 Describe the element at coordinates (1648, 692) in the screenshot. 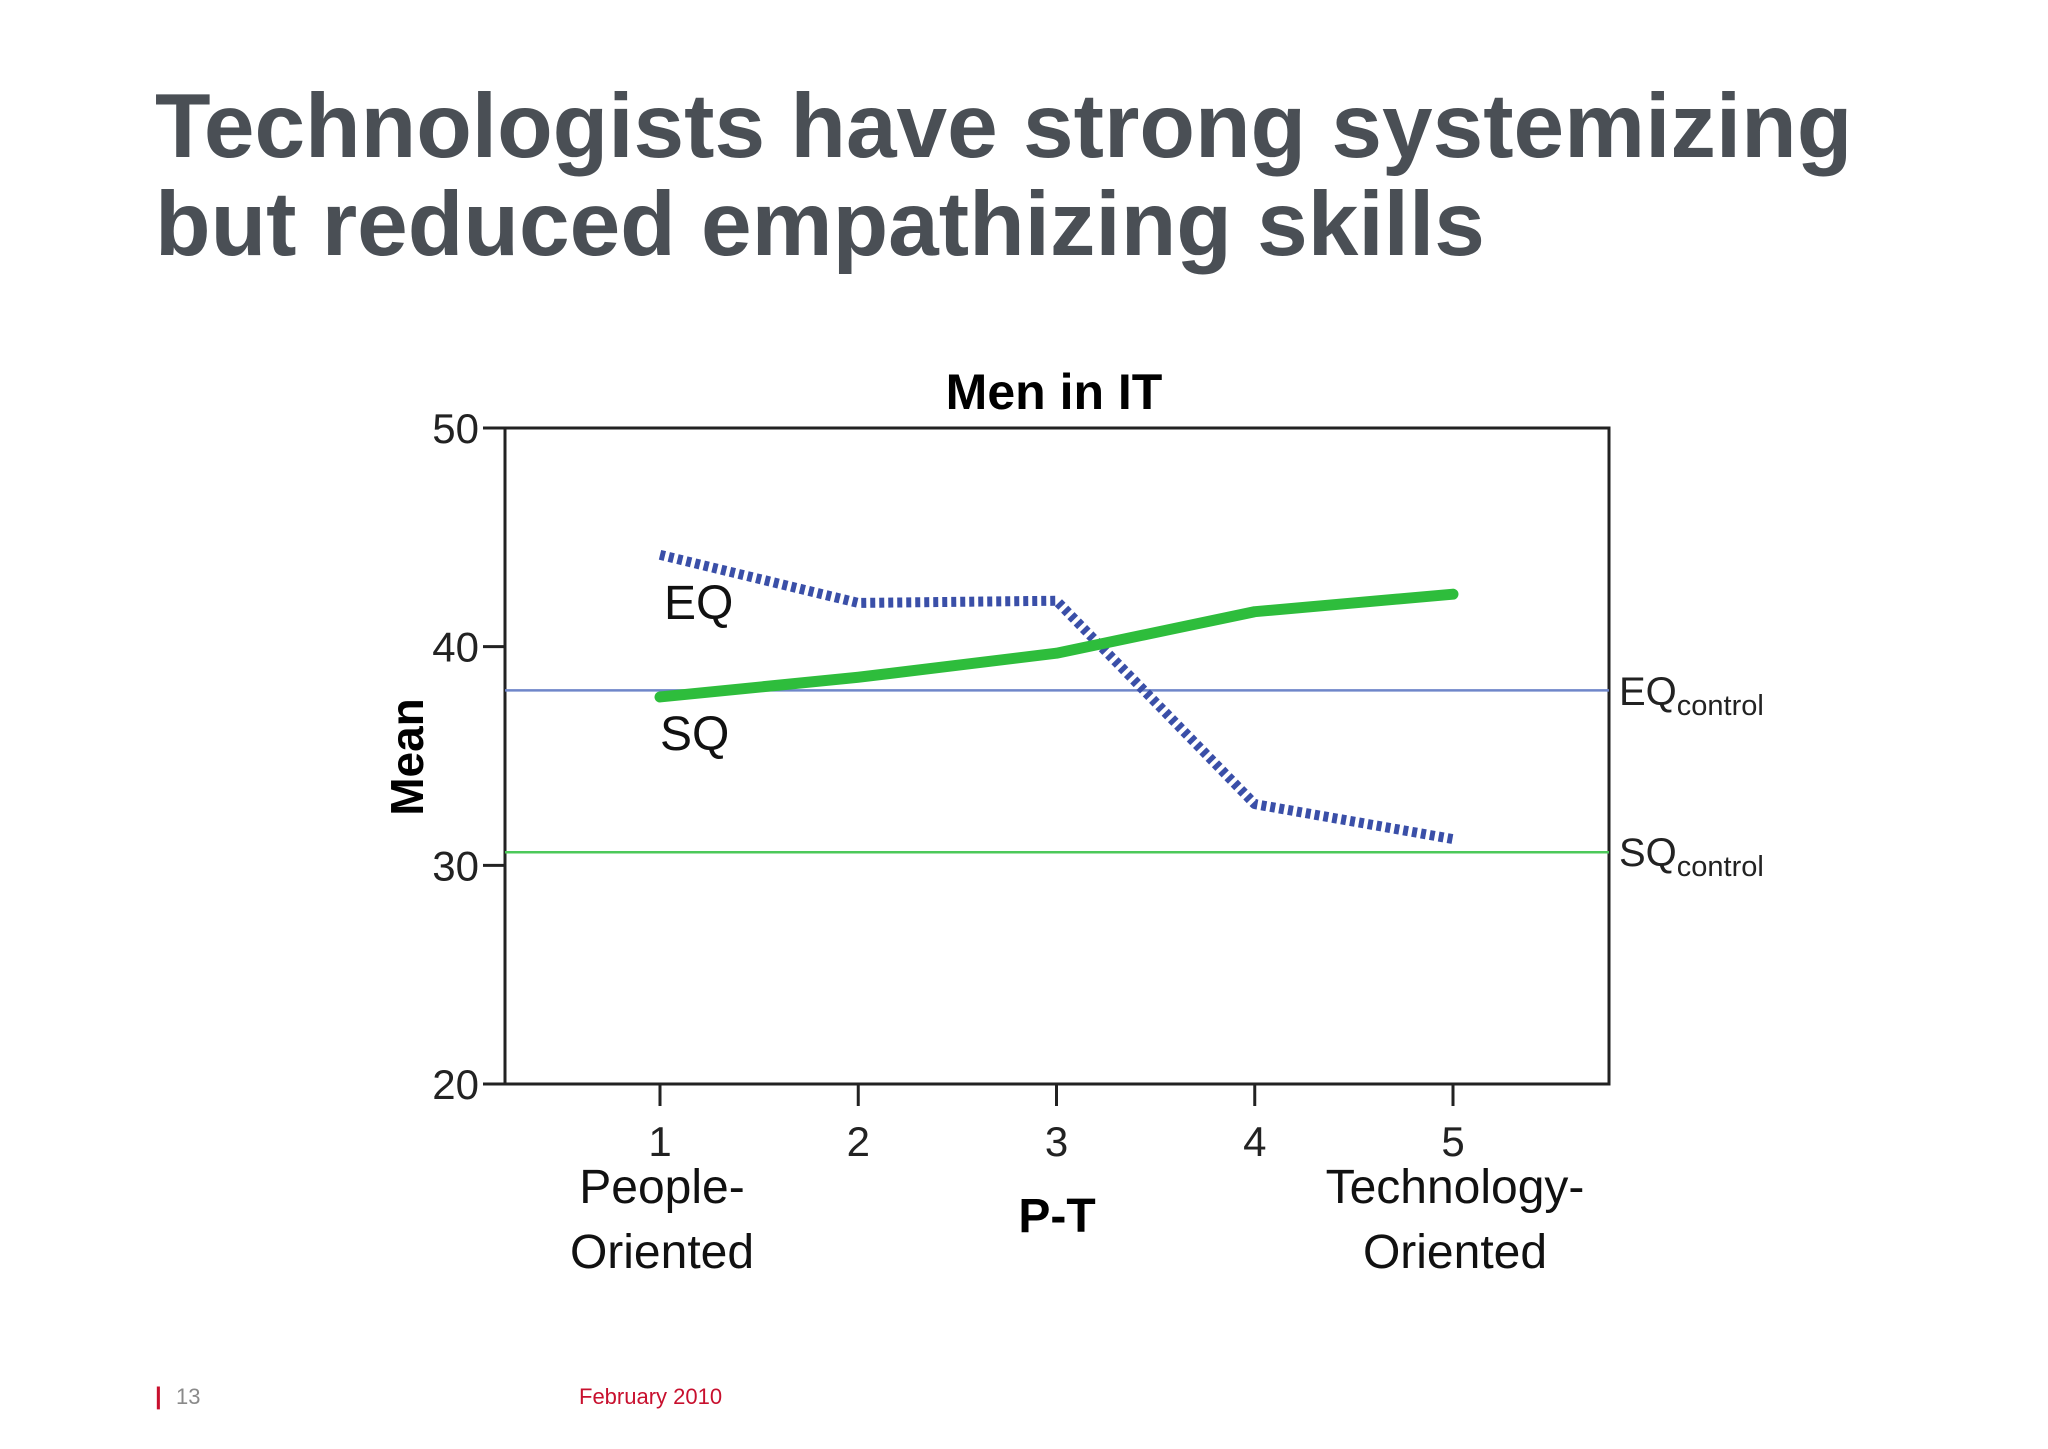

I see `ref-label-eq-name: EQ` at that location.